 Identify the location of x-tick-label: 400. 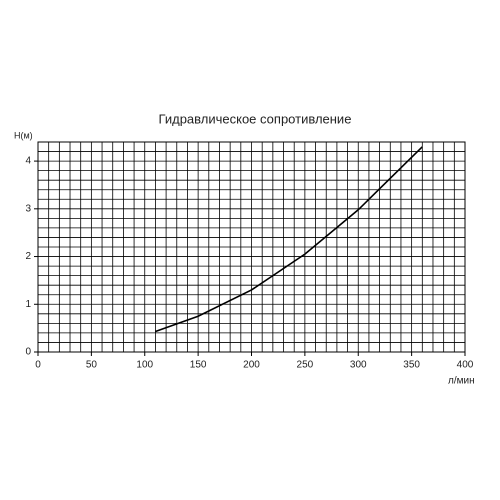
(465, 365).